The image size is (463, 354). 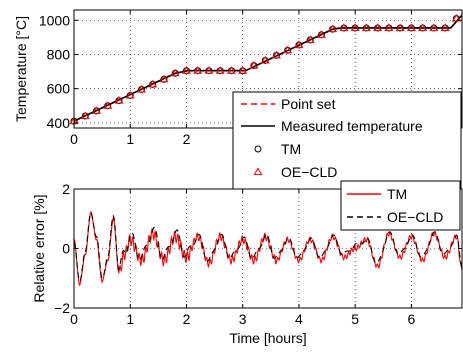 What do you see at coordinates (59, 54) in the screenshot?
I see `y-tick-label: 800` at bounding box center [59, 54].